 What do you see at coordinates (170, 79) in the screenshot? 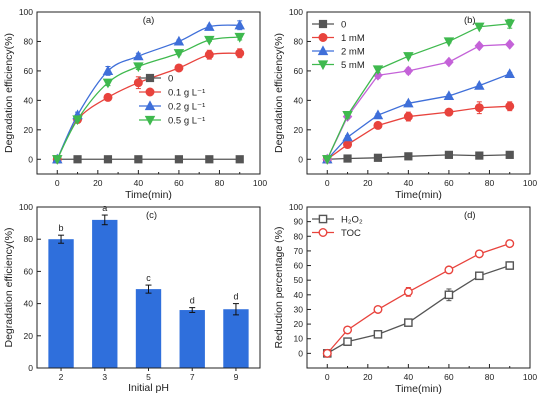
I see `legend-label: 0` at bounding box center [170, 79].